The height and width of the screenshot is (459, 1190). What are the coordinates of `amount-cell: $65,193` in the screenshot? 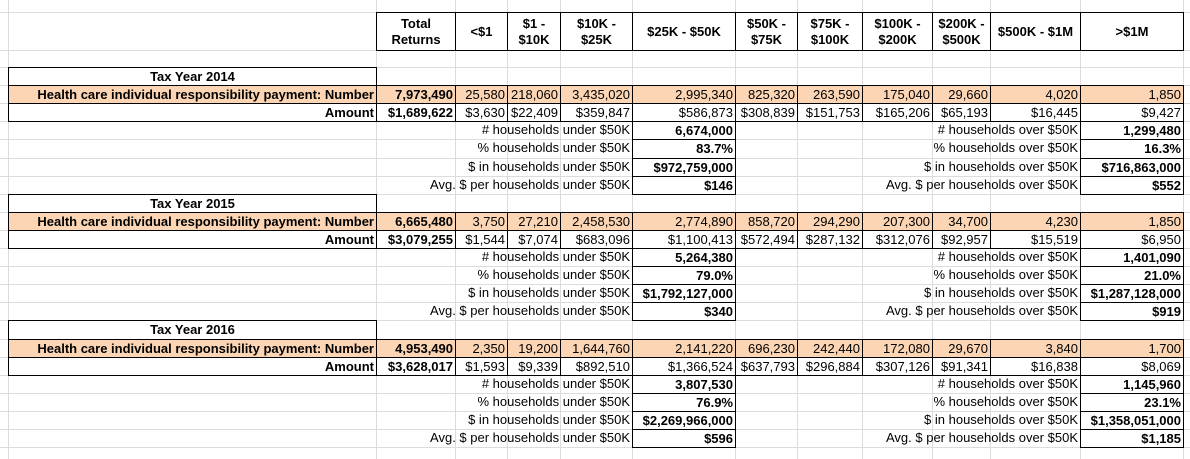 It's located at (961, 112).